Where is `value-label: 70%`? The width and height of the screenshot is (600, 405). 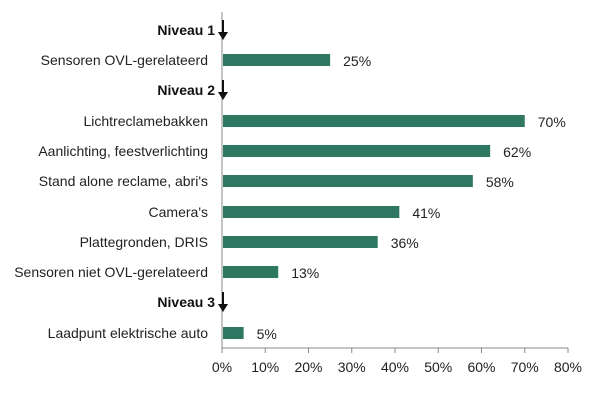 value-label: 70% is located at coordinates (552, 122).